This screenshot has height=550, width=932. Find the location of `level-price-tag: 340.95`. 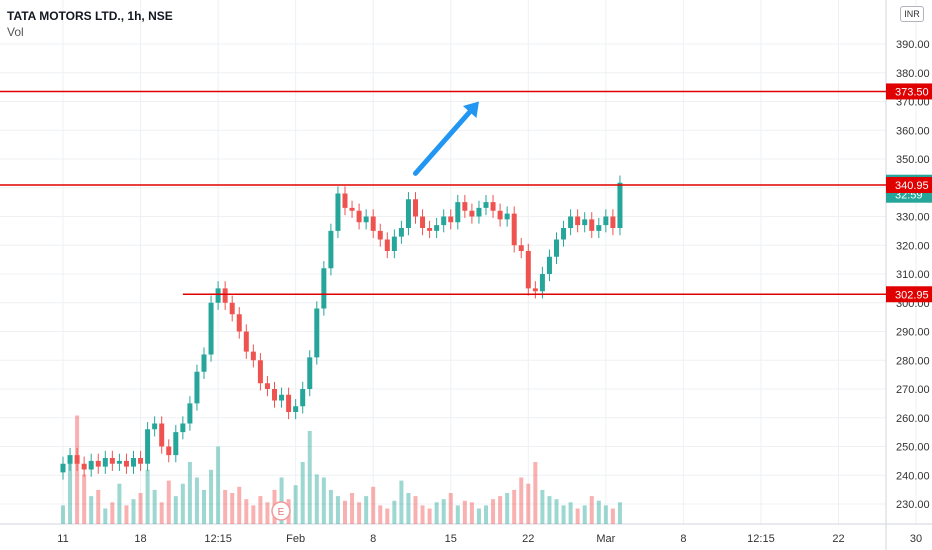

level-price-tag: 340.95 is located at coordinates (909, 185).